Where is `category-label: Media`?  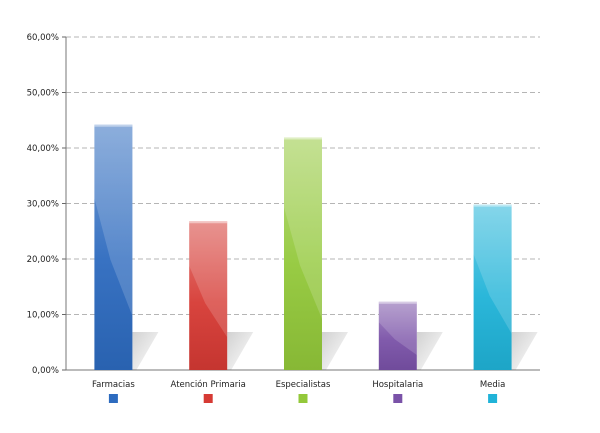 category-label: Media is located at coordinates (493, 385).